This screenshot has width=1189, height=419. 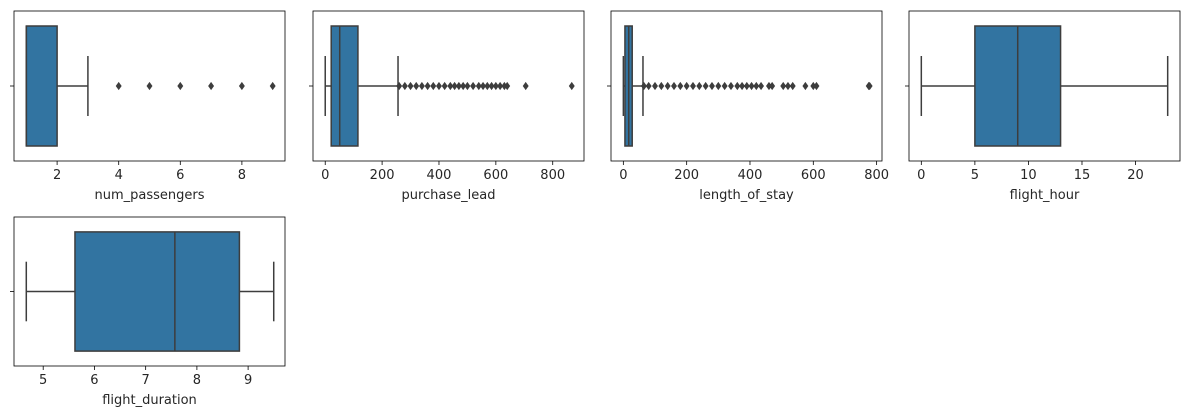 I want to click on x-tick-label: 4, so click(x=119, y=175).